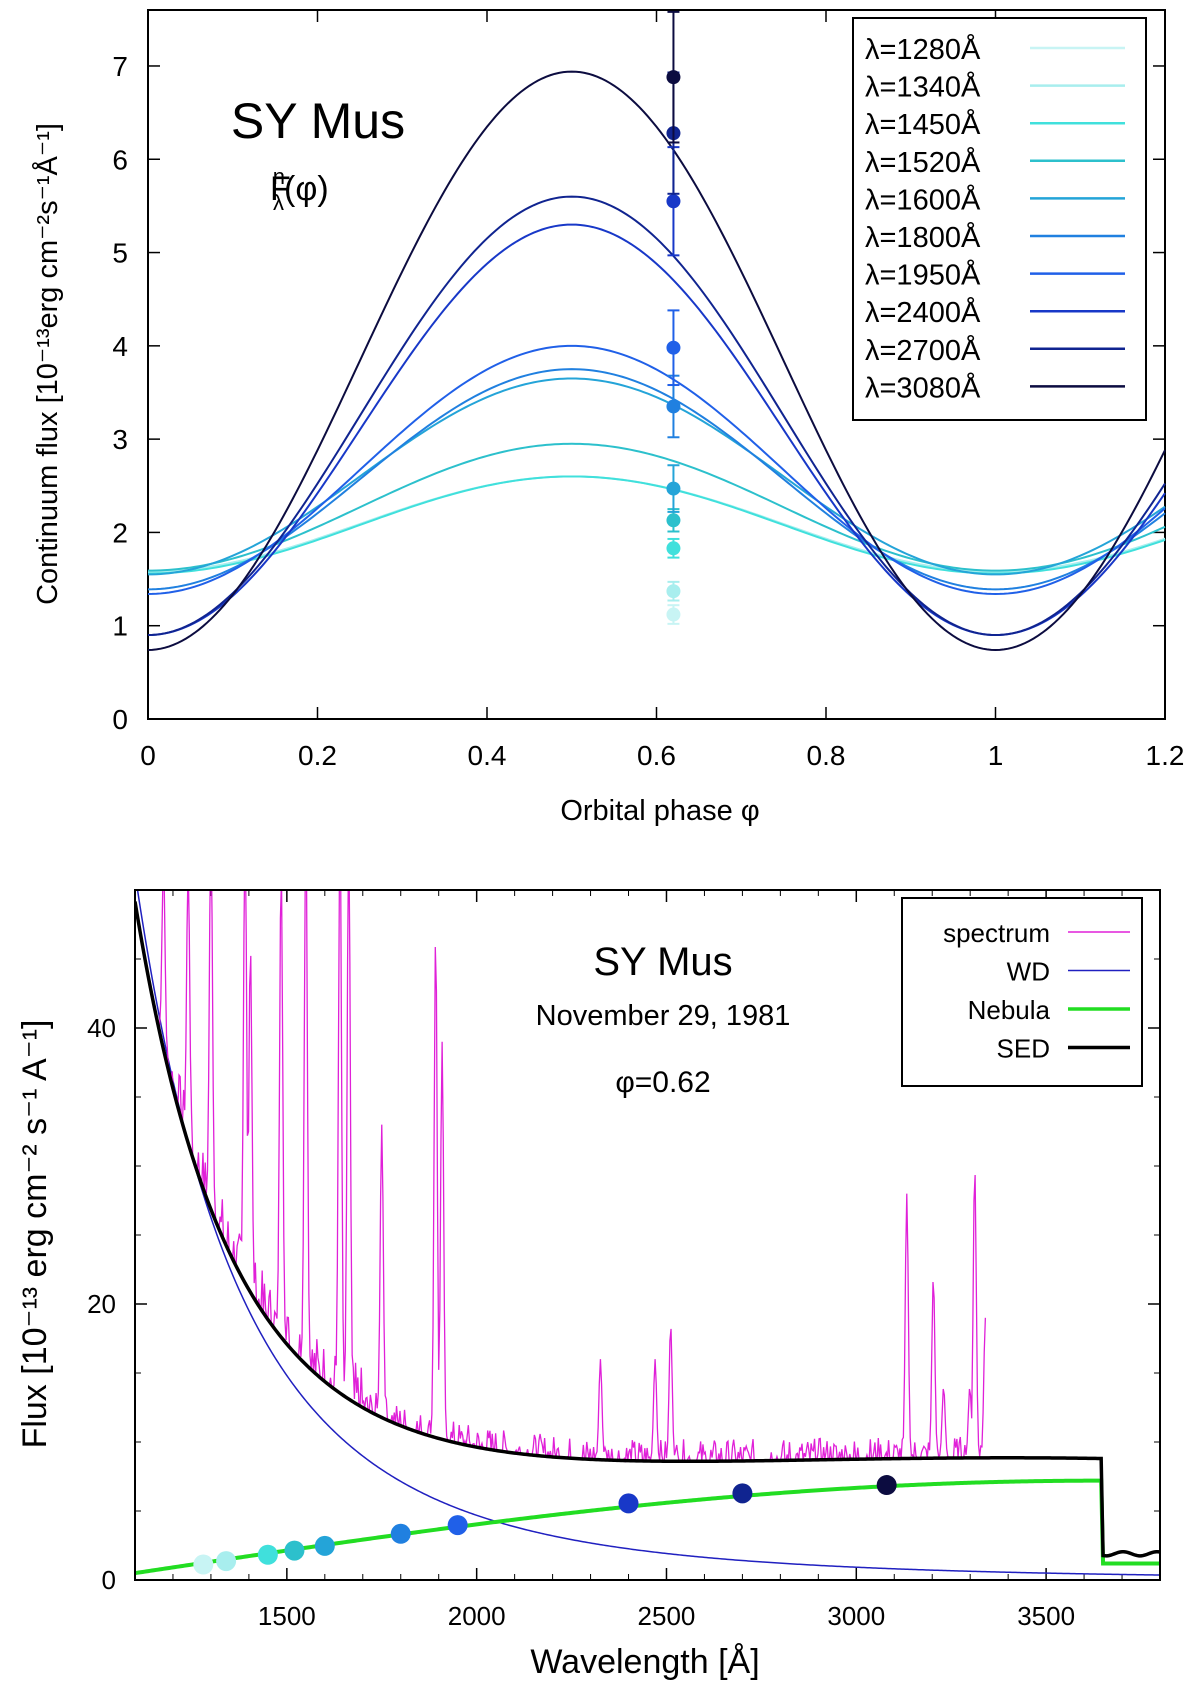 Image resolution: width=1200 pixels, height=1686 pixels. Describe the element at coordinates (826, 755) in the screenshot. I see `top-x-tick-label: 0.8` at that location.